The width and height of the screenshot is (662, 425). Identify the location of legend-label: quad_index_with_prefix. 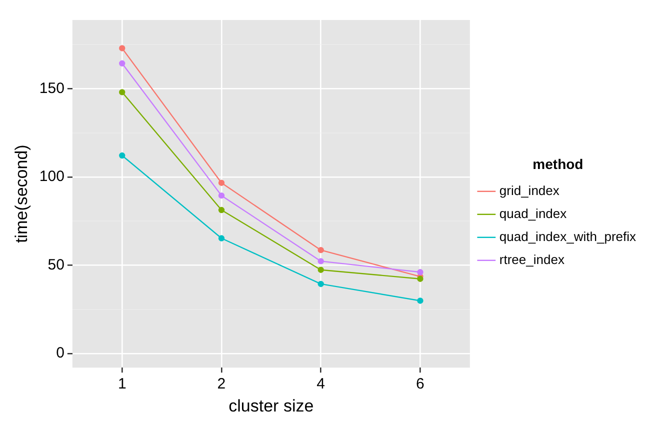
(567, 236).